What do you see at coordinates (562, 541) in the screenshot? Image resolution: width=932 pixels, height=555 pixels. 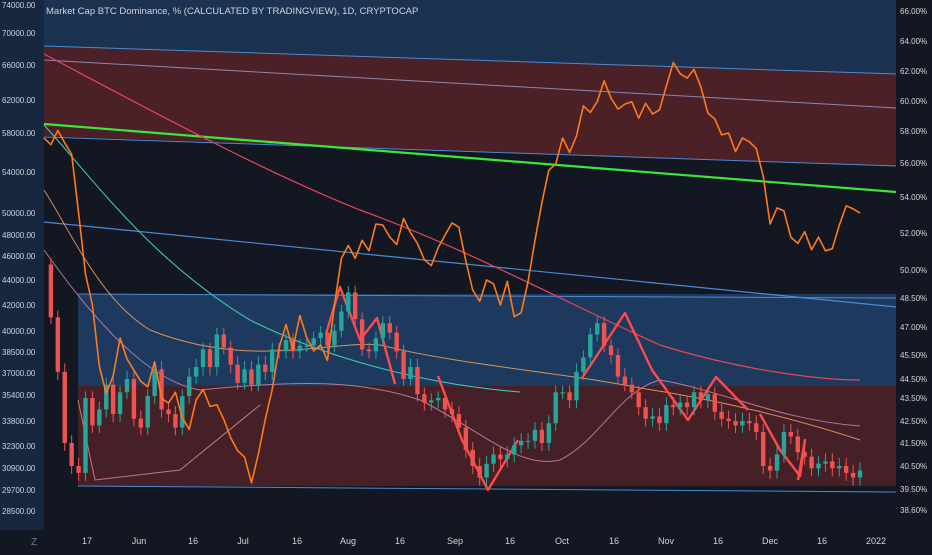 I see `x-axis-tick-label: Oct` at bounding box center [562, 541].